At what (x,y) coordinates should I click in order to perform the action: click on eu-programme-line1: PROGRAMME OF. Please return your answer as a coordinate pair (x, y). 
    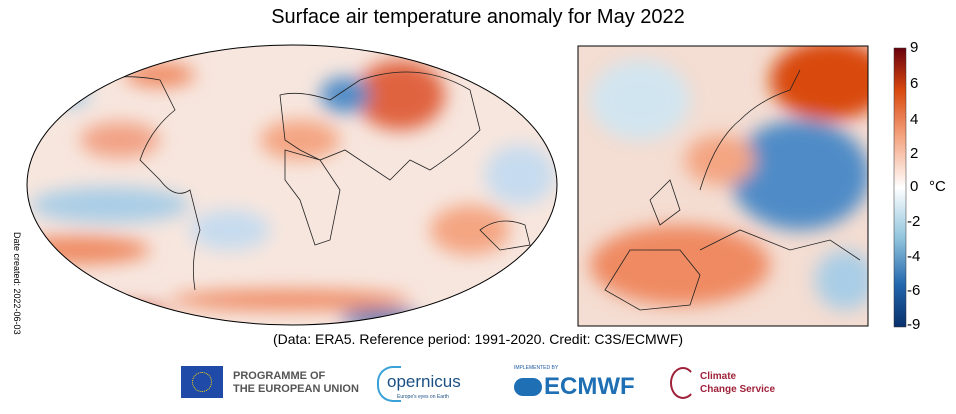
    Looking at the image, I should click on (279, 376).